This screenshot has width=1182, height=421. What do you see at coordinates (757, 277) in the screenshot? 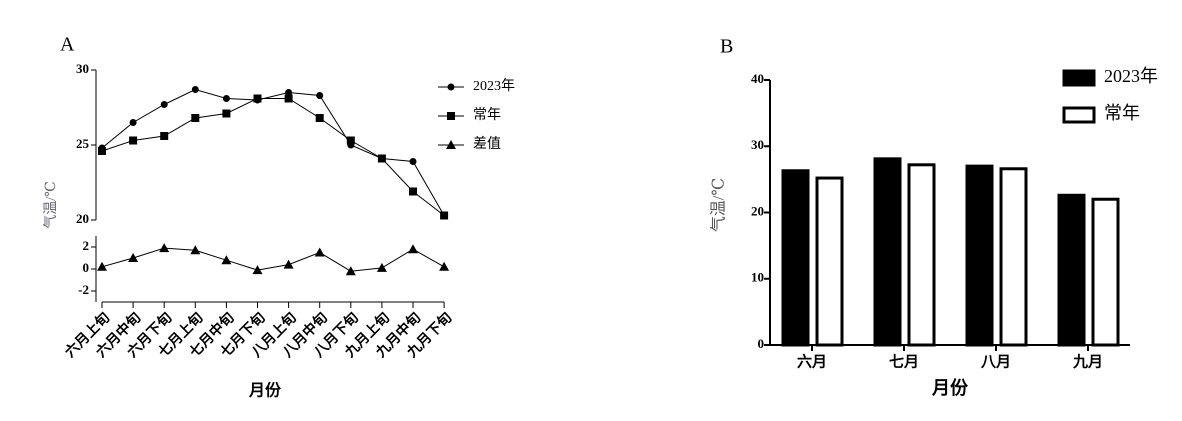
I see `y-tick-label: 10` at bounding box center [757, 277].